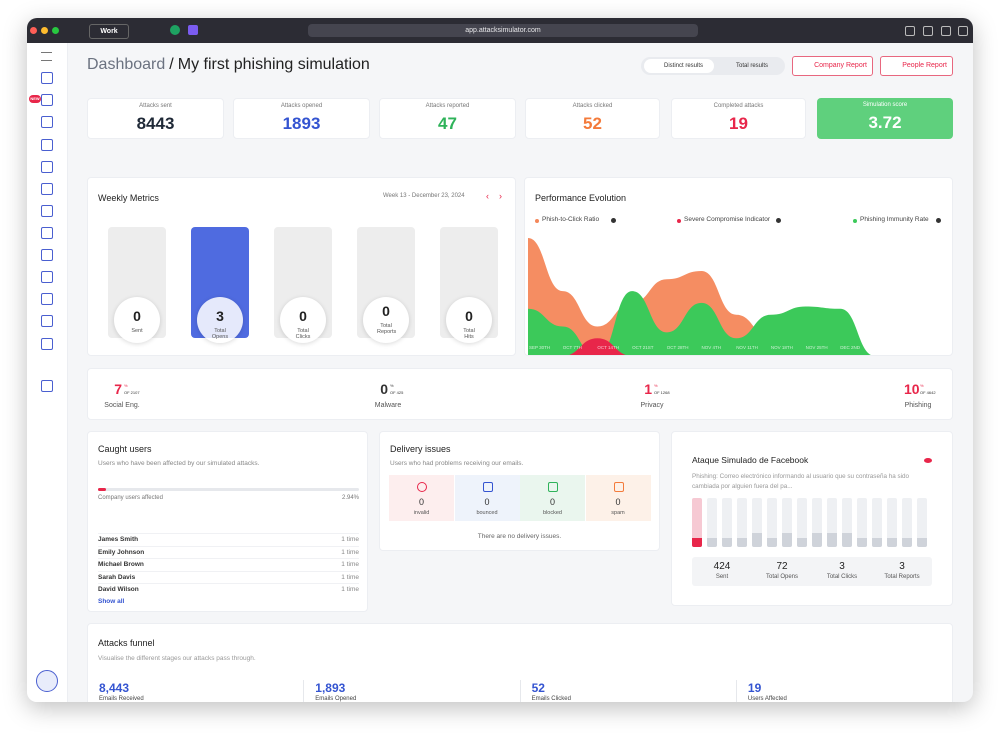  I want to click on eye-icon, so click(928, 460).